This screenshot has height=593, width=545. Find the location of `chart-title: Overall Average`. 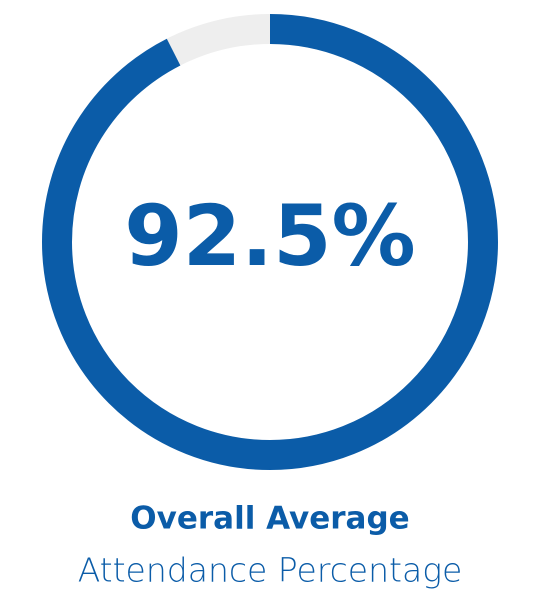

chart-title: Overall Average is located at coordinates (269, 519).